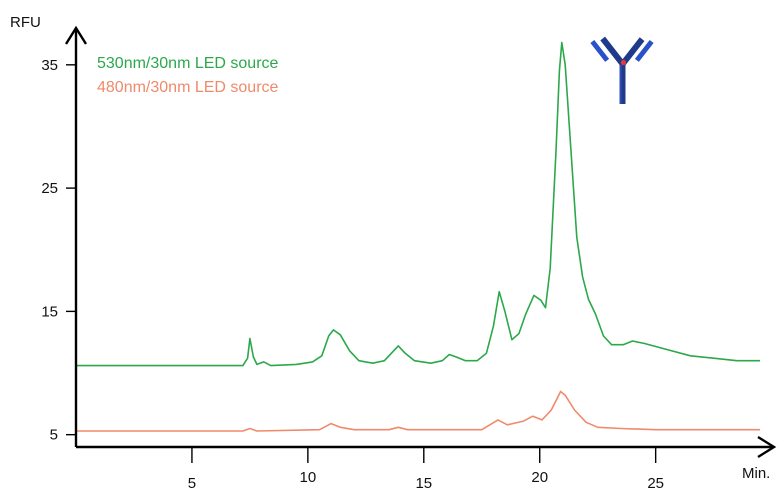 Image resolution: width=783 pixels, height=491 pixels. Describe the element at coordinates (49, 65) in the screenshot. I see `y-tick-label: 35` at that location.